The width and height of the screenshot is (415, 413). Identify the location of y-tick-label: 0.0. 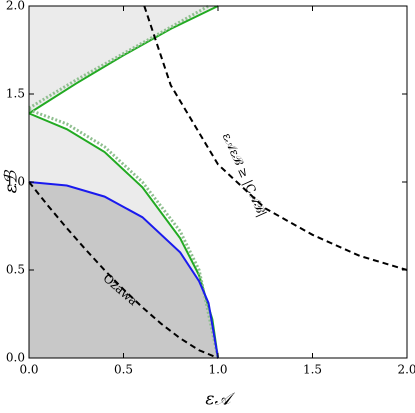
(15, 358).